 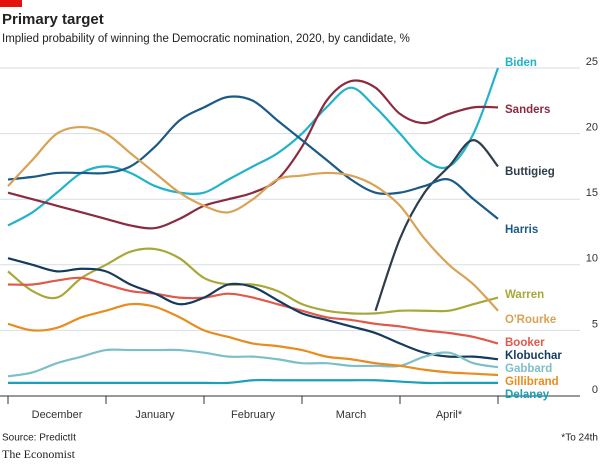 What do you see at coordinates (592, 259) in the screenshot?
I see `y-tick-label: 10` at bounding box center [592, 259].